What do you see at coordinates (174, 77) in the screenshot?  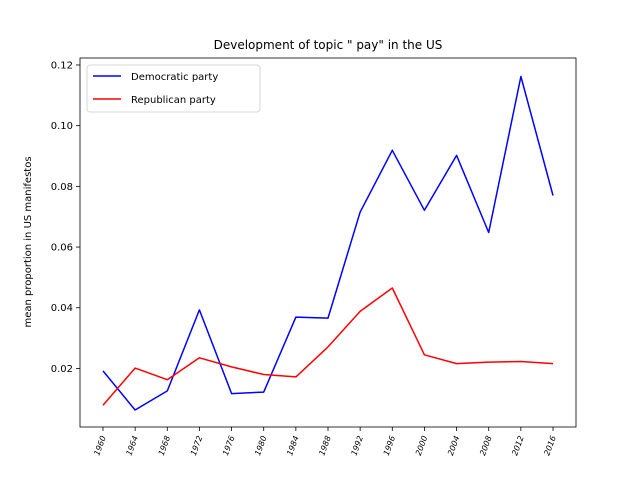 I see `legend-label: Democratic party` at bounding box center [174, 77].